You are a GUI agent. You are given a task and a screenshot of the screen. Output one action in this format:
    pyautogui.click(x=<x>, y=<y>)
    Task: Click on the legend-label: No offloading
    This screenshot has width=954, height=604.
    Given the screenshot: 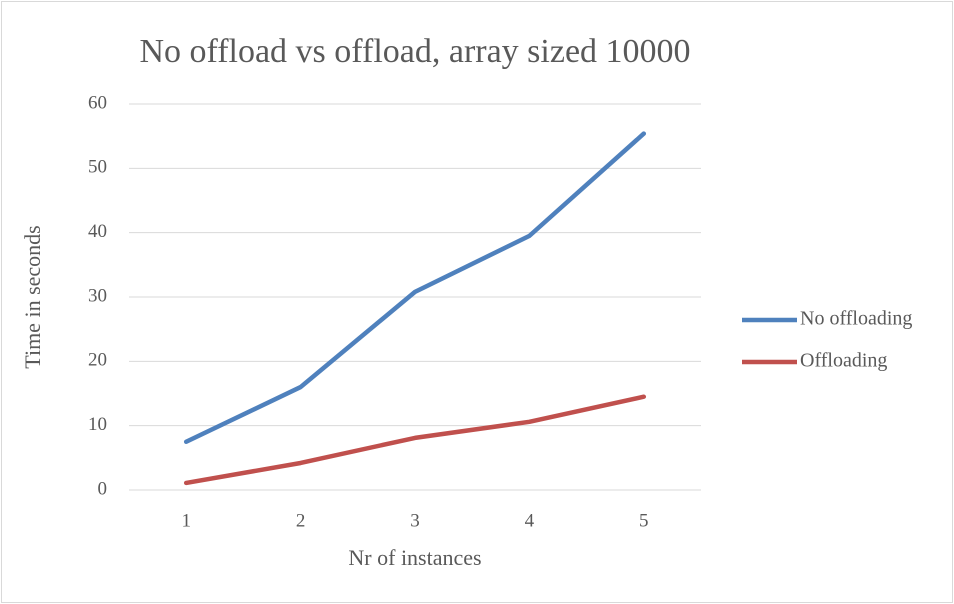 What is the action you would take?
    pyautogui.click(x=856, y=319)
    